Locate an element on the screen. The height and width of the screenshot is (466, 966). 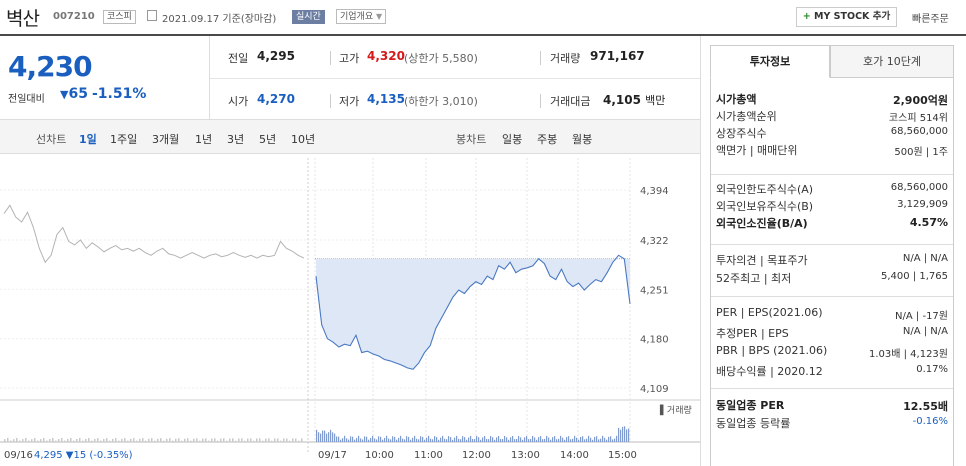
x-tick-label: 12:00 is located at coordinates (476, 455).